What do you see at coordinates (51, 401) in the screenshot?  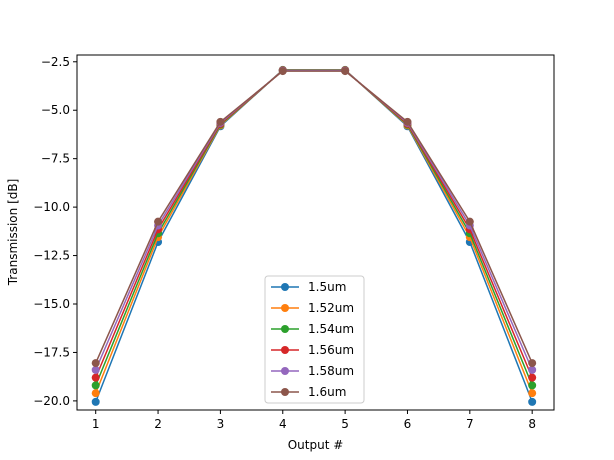 I see `y-tick-label: −20.0` at bounding box center [51, 401].